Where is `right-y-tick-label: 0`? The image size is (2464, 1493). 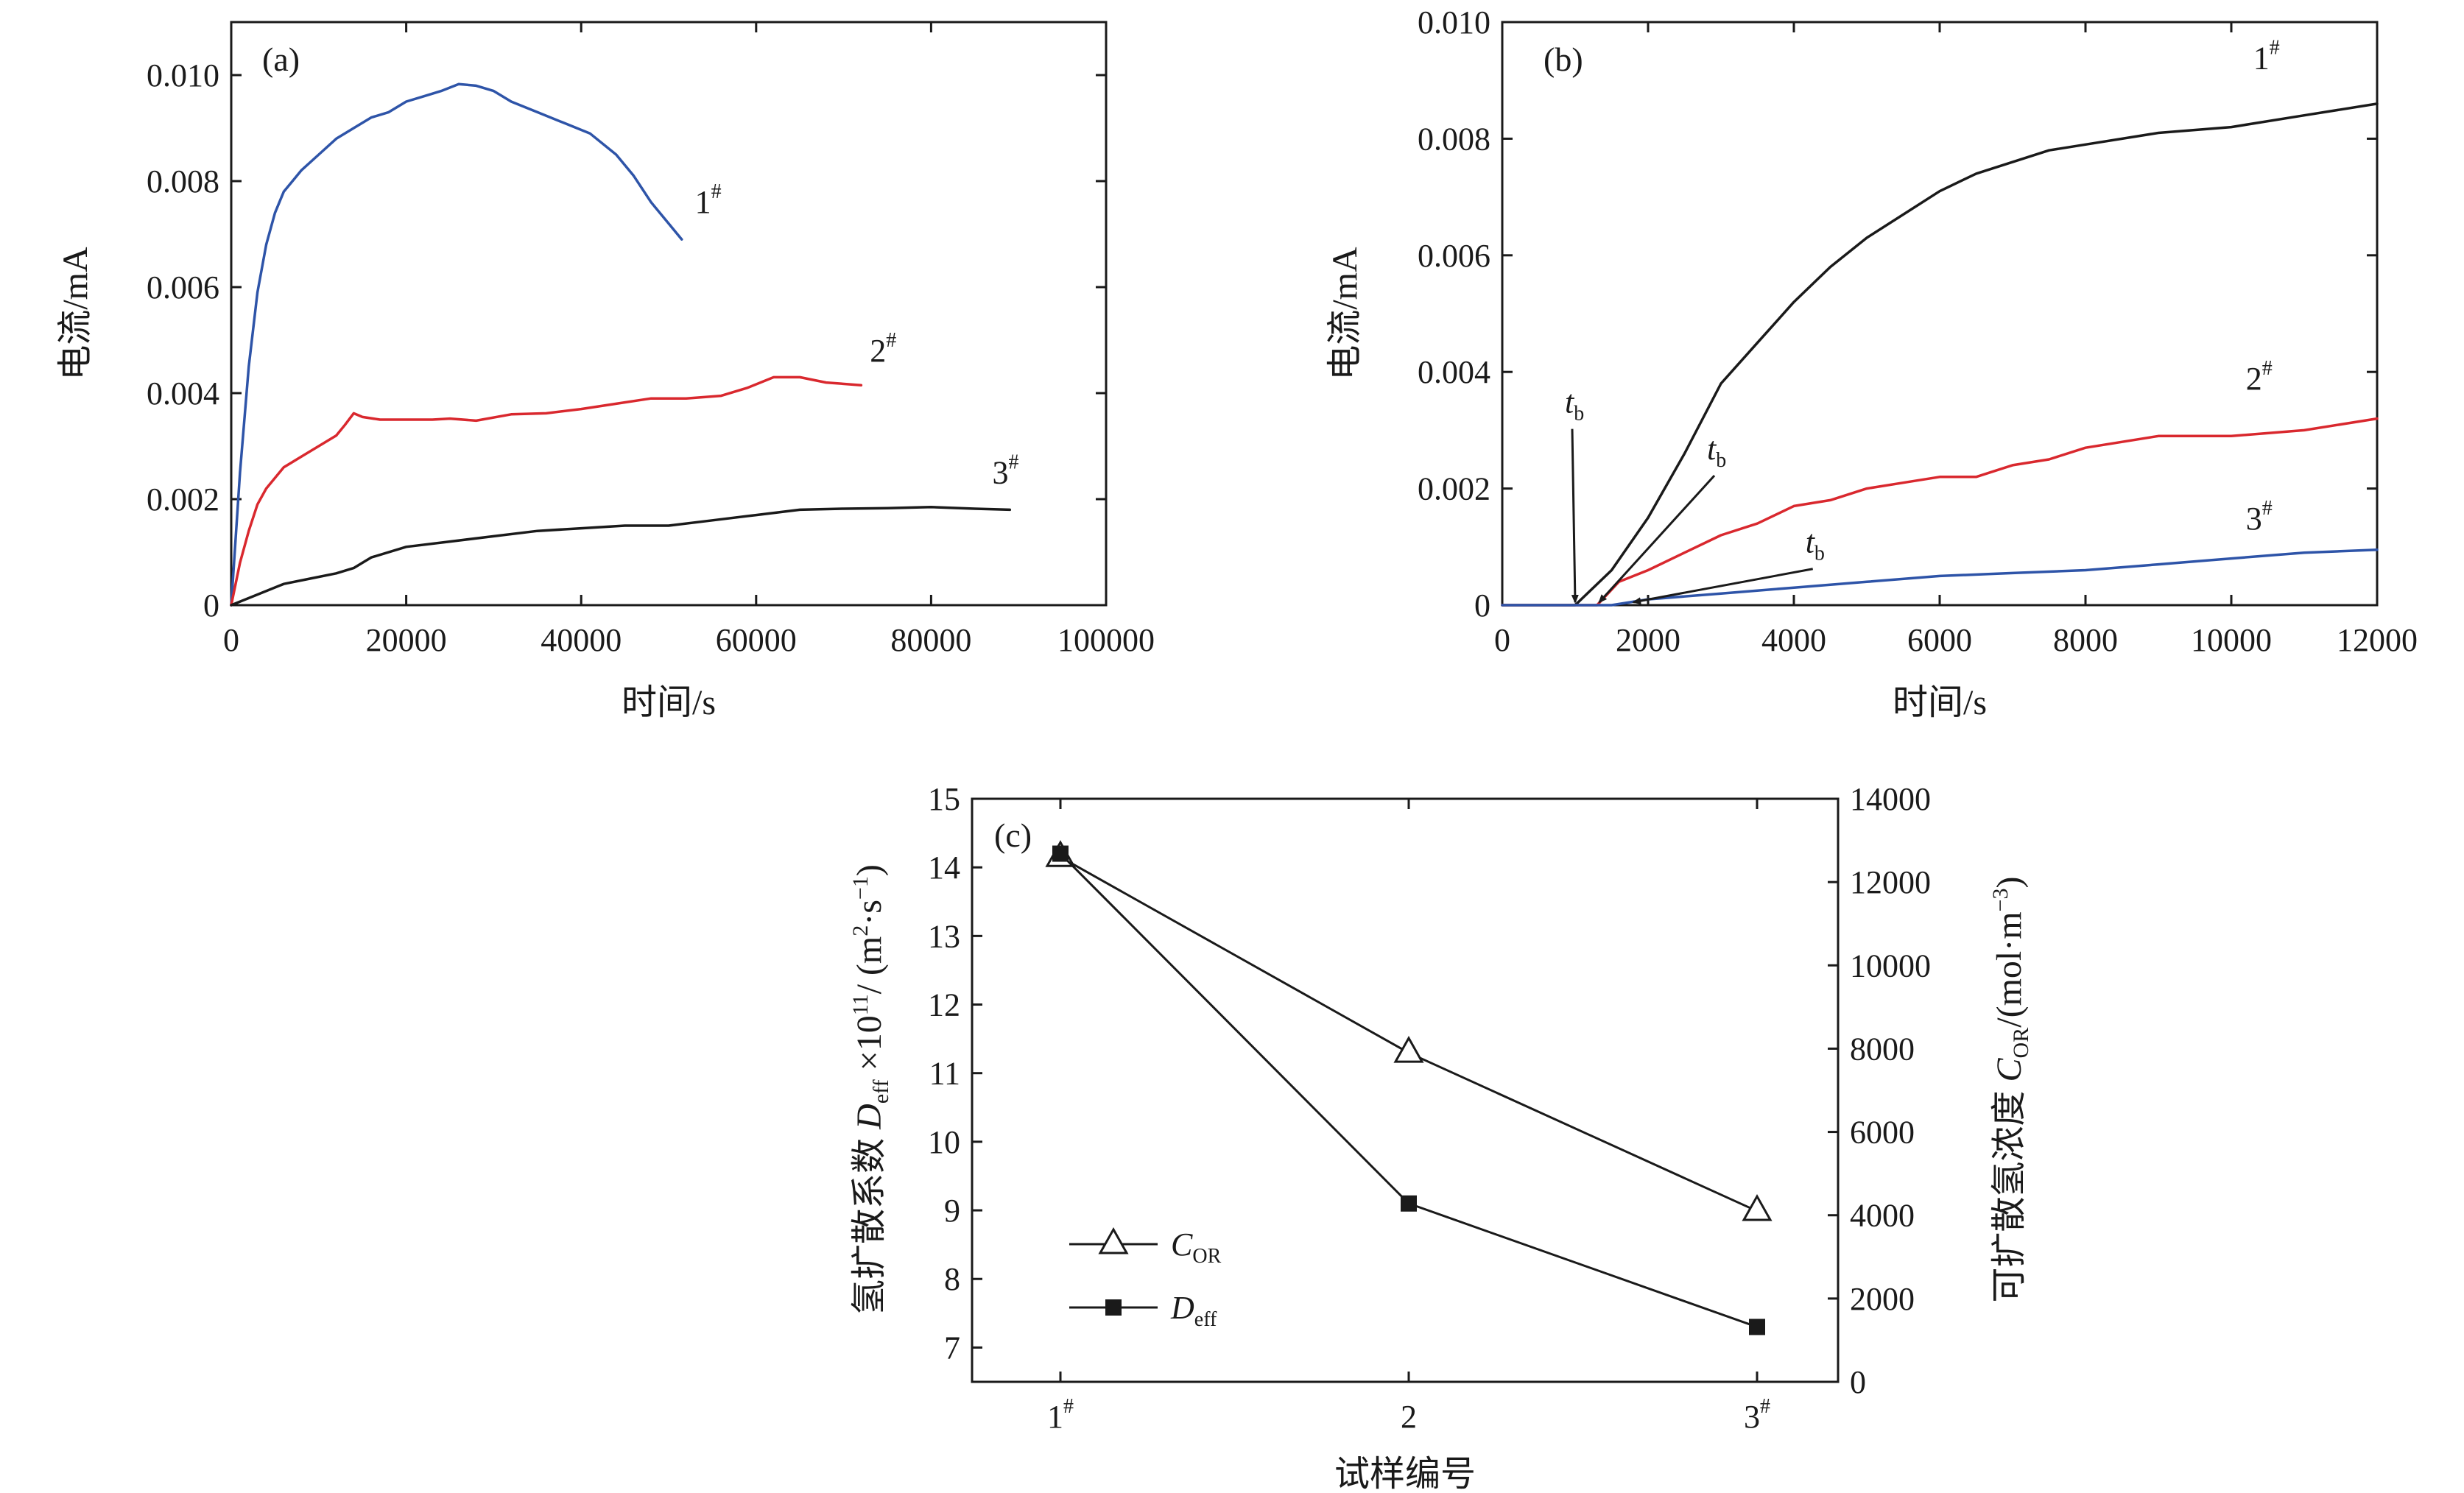 right-y-tick-label: 0 is located at coordinates (1858, 1382).